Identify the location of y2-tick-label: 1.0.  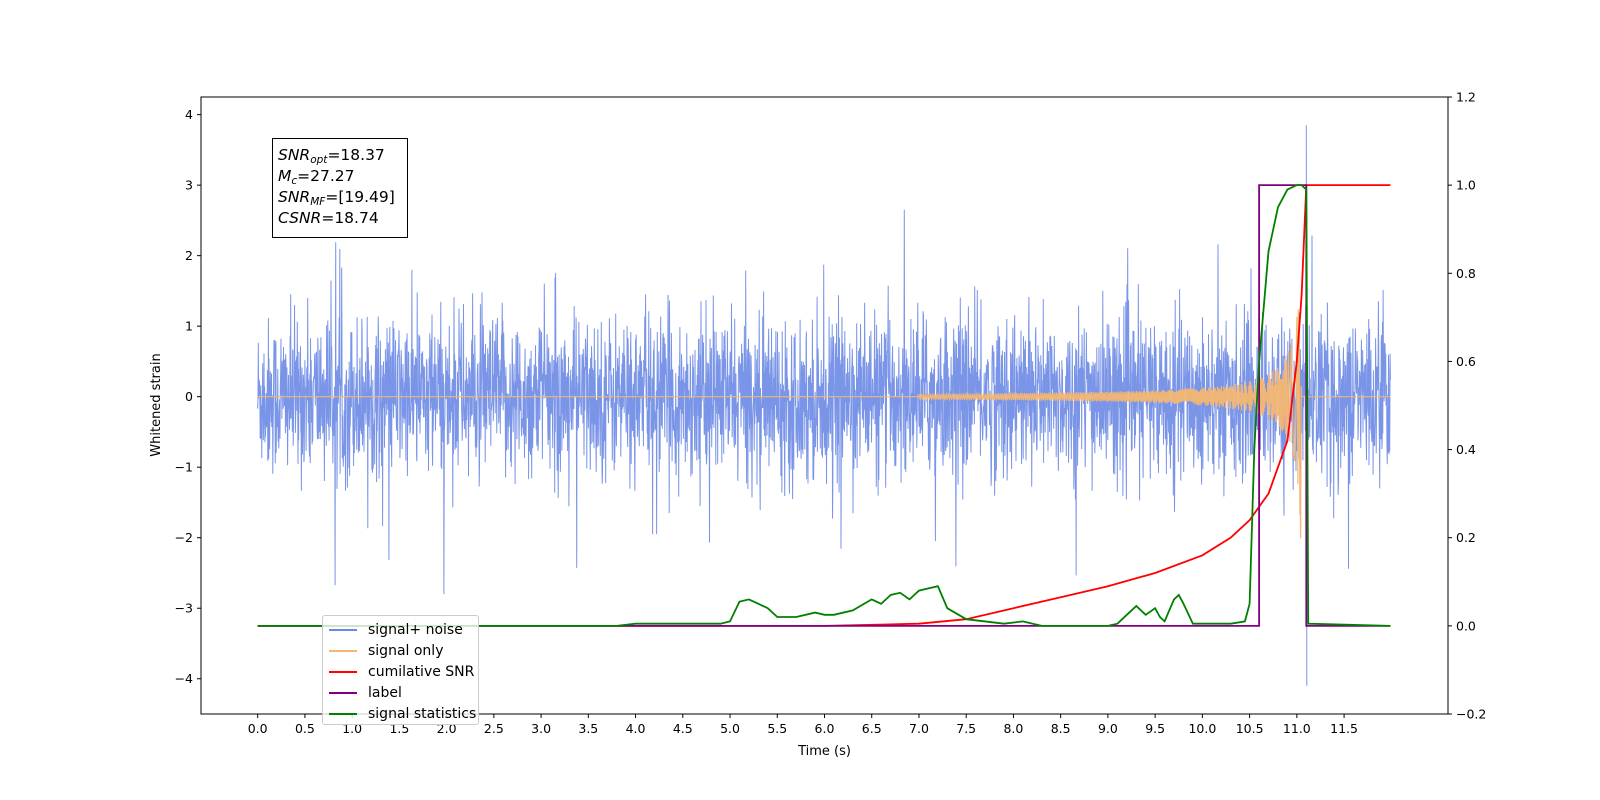
(1466, 185).